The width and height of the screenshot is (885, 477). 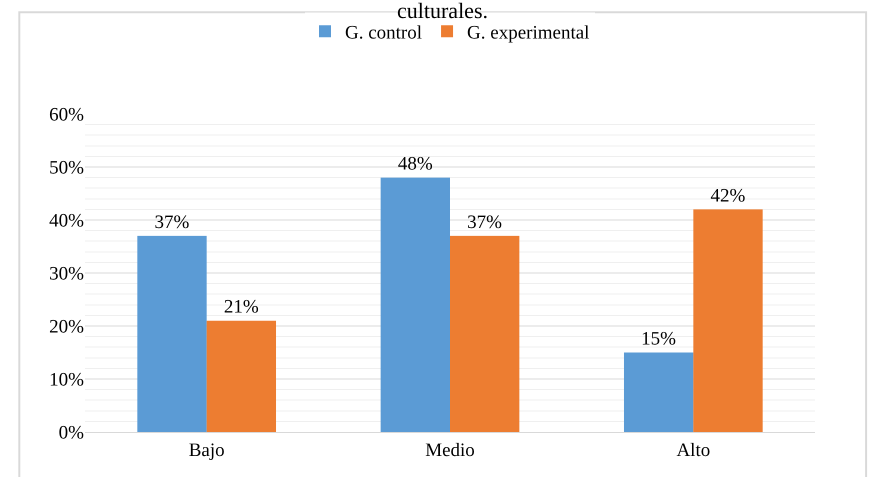 What do you see at coordinates (66, 274) in the screenshot?
I see `y-tick-label: 30%` at bounding box center [66, 274].